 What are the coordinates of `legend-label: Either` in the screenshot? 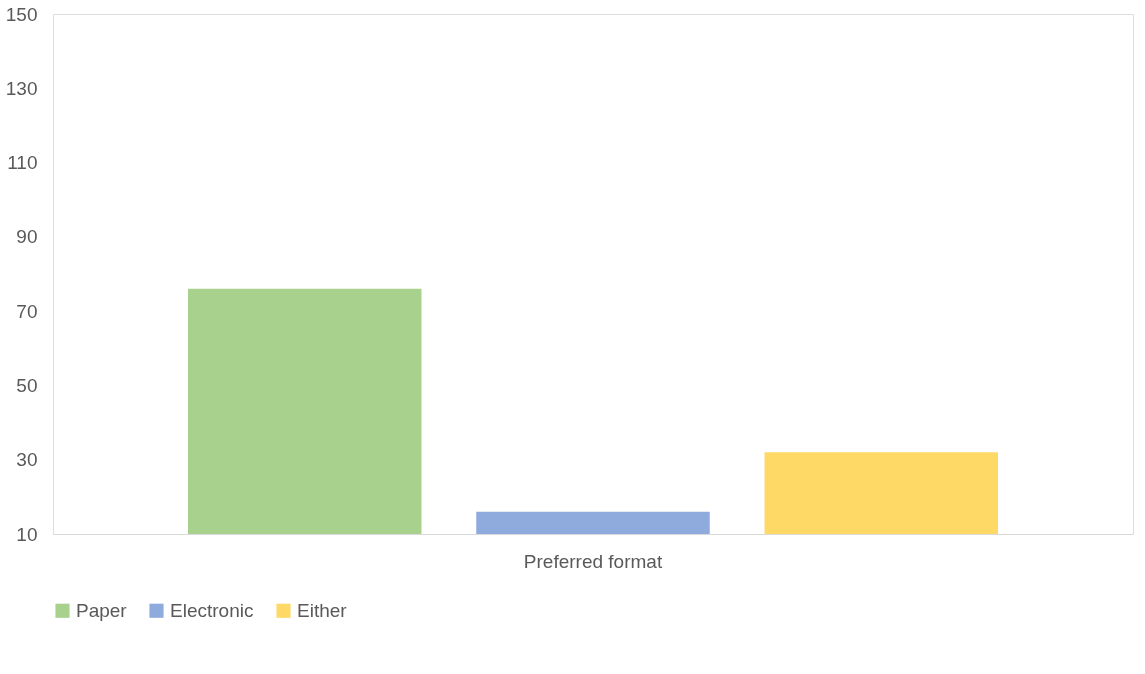 It's located at (322, 610).